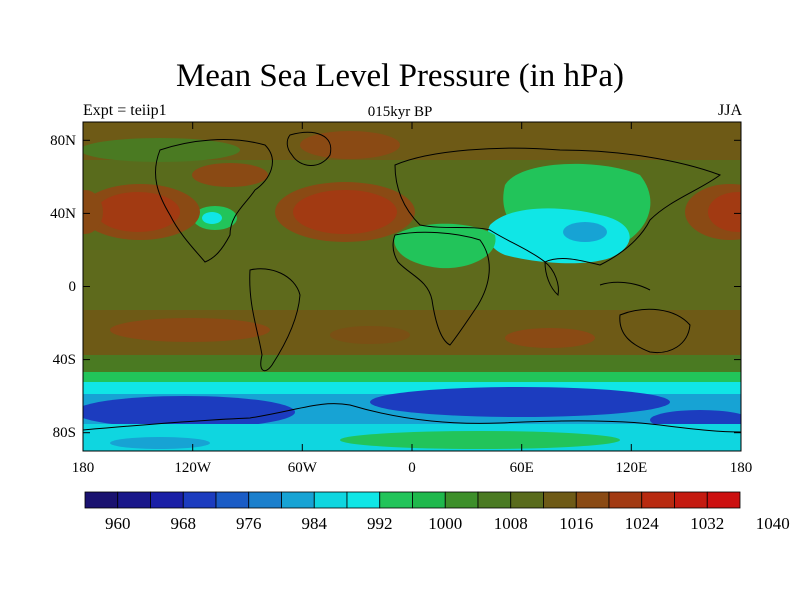 This screenshot has width=800, height=600. Describe the element at coordinates (707, 523) in the screenshot. I see `colorbar-label: 1032` at that location.